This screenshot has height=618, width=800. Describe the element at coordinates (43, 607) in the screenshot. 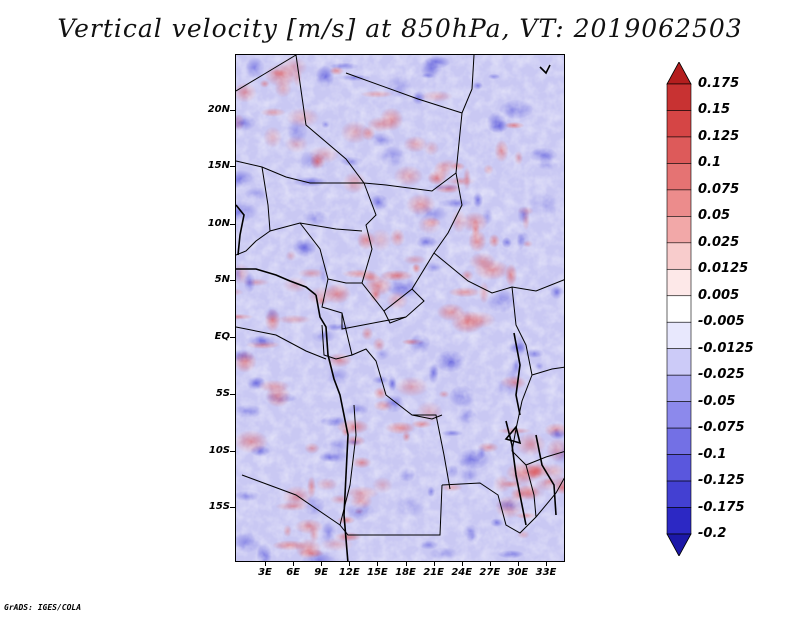

I see `grads-credit: GrADS: IGES/COLA` at that location.